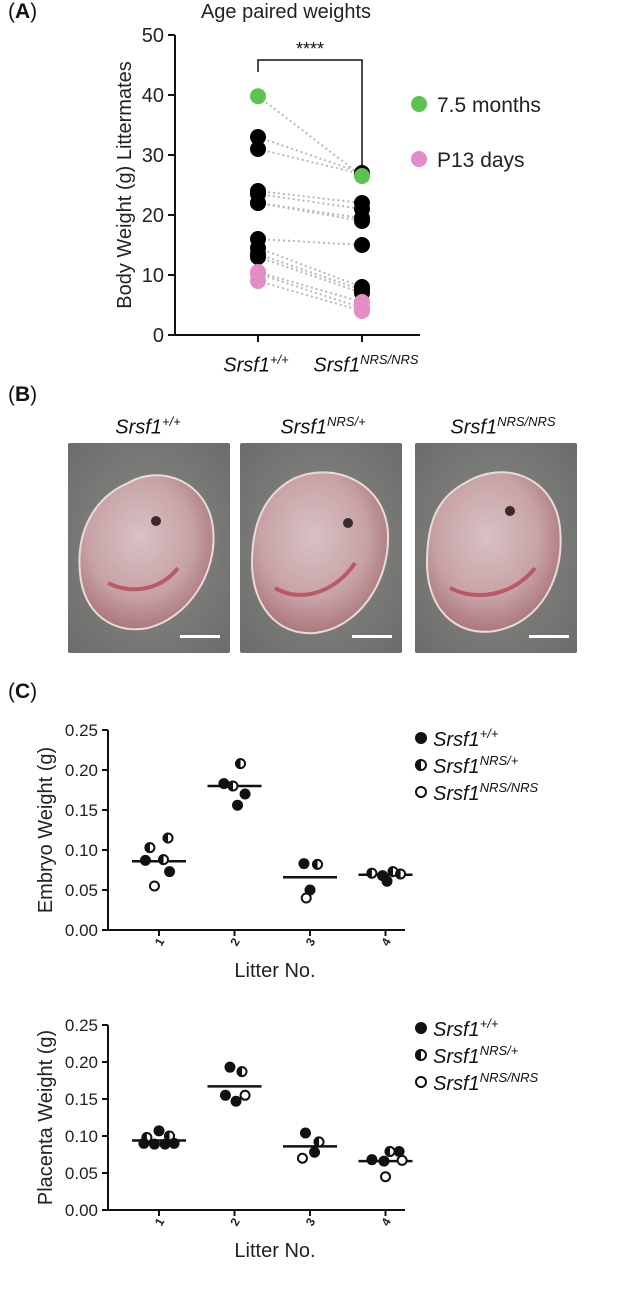 Image resolution: width=617 pixels, height=1295 pixels. What do you see at coordinates (153, 216) in the screenshot?
I see `y-tick-label: 20` at bounding box center [153, 216].